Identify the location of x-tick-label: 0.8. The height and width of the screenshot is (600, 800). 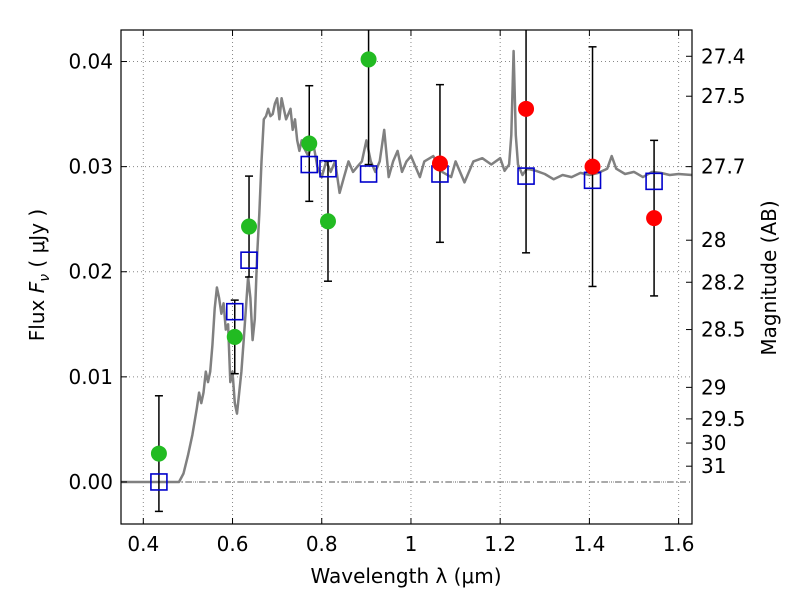
(322, 544).